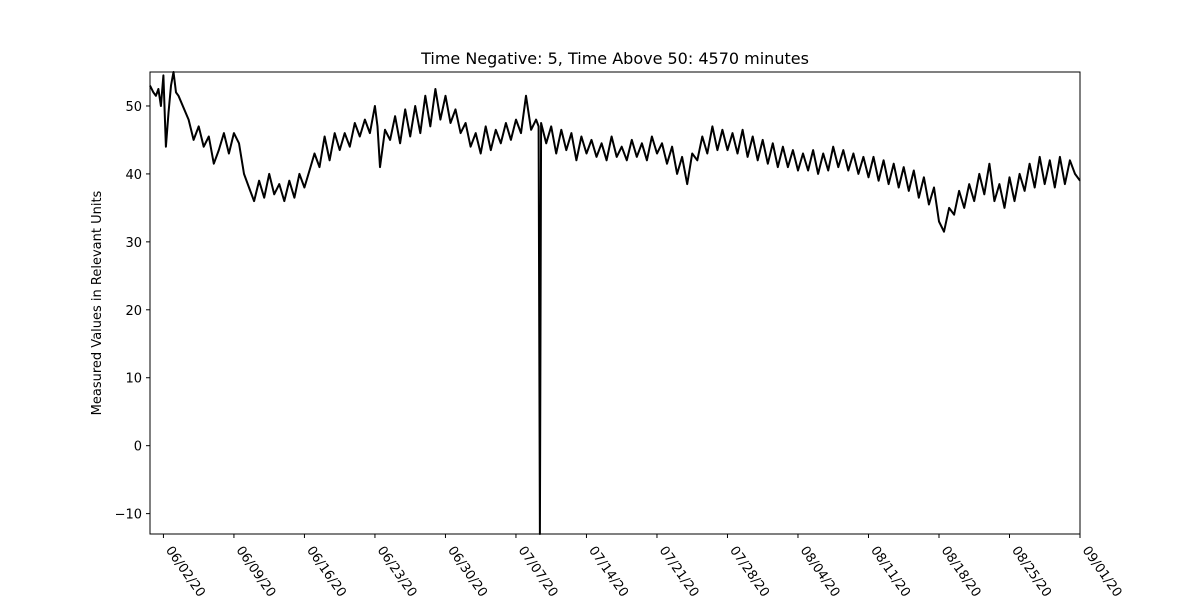  Describe the element at coordinates (326, 572) in the screenshot. I see `x-tick-label: 06/16/20` at that location.